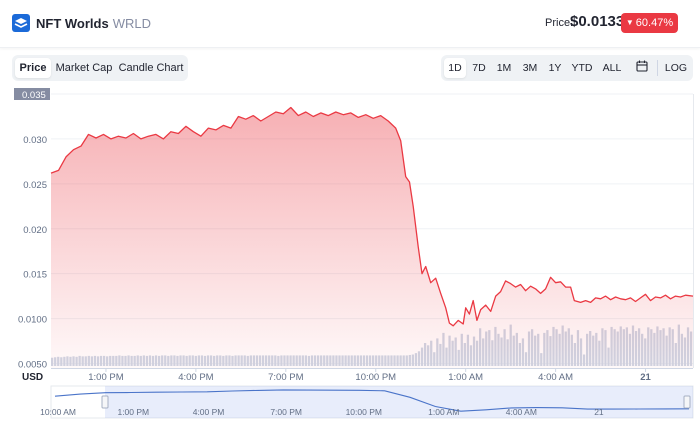  I want to click on log-scale-toggle: LOG, so click(676, 68).